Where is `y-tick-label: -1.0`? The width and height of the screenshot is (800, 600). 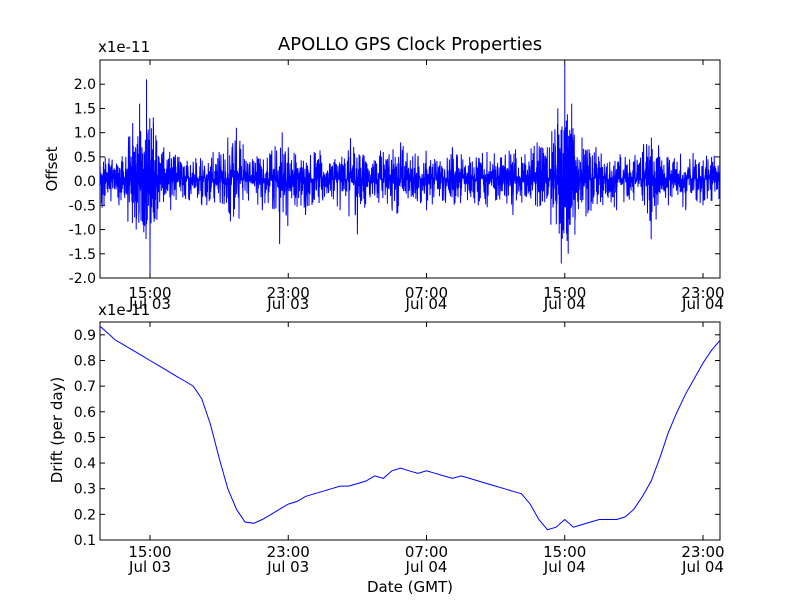 y-tick-label: -1.0 is located at coordinates (82, 231).